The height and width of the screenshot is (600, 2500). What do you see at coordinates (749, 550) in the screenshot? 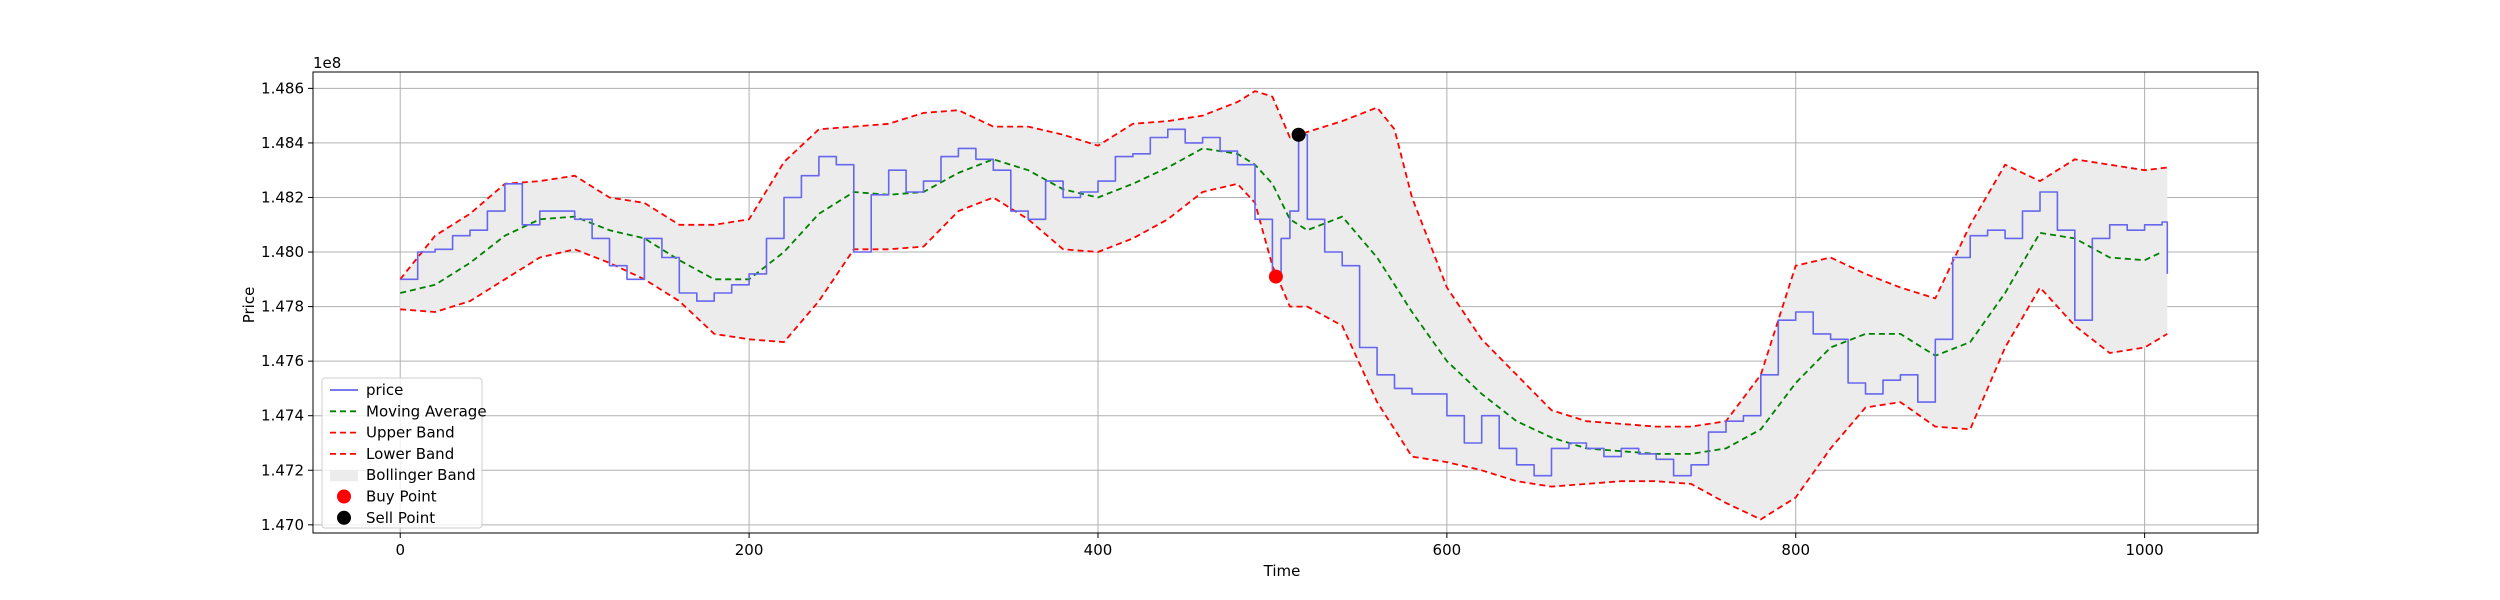
I see `x-tick-label-1: 200` at bounding box center [749, 550].